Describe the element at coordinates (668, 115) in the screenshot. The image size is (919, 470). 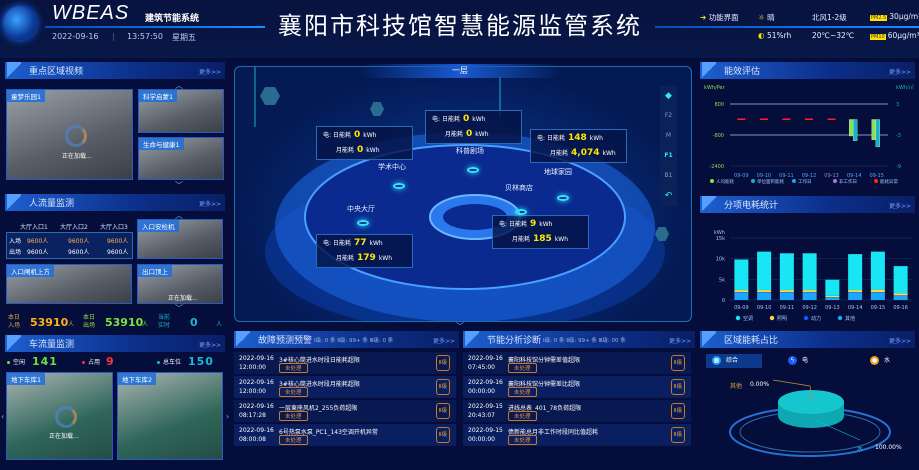
I see `floor-f2: F2` at that location.